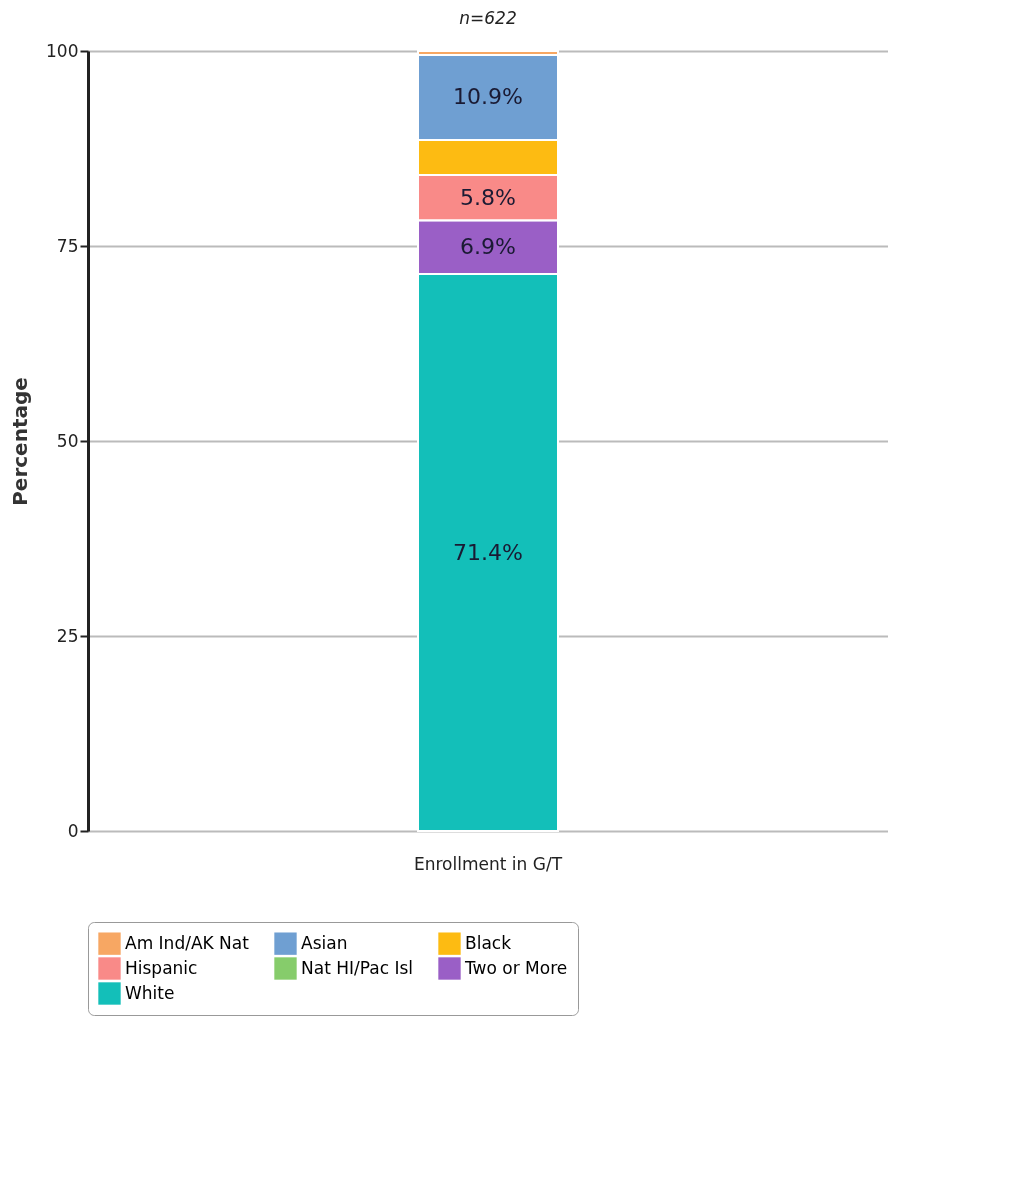  What do you see at coordinates (73, 830) in the screenshot?
I see `y-tick-label: 0` at bounding box center [73, 830].